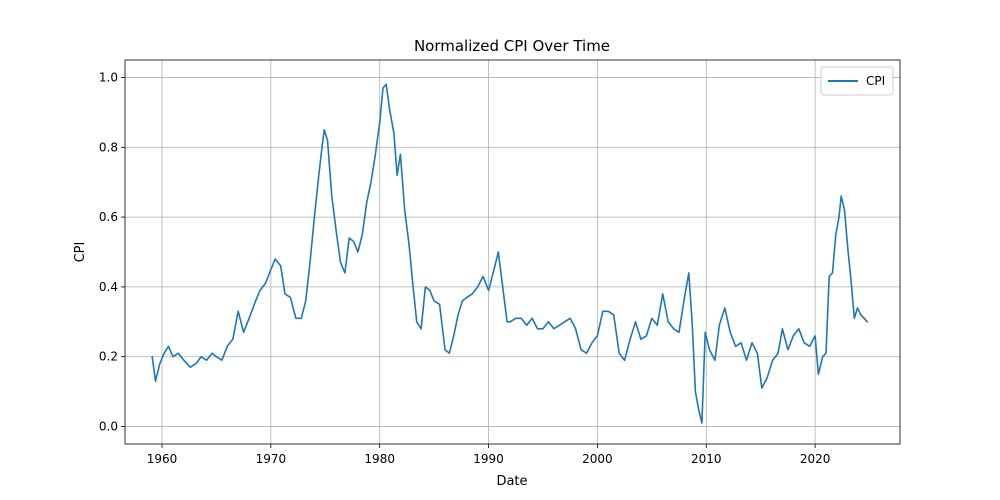 The image size is (1000, 500). What do you see at coordinates (511, 481) in the screenshot?
I see `x-axis-label: Date` at bounding box center [511, 481].